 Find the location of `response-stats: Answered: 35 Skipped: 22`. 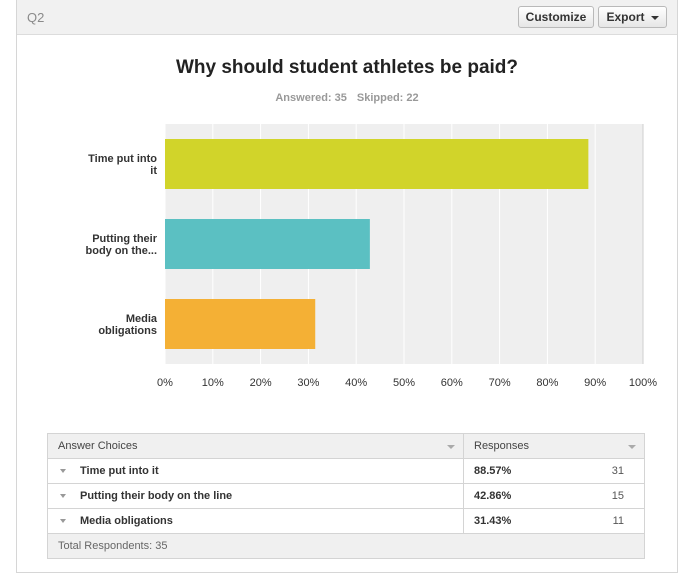

response-stats: Answered: 35 Skipped: 22 is located at coordinates (347, 98).